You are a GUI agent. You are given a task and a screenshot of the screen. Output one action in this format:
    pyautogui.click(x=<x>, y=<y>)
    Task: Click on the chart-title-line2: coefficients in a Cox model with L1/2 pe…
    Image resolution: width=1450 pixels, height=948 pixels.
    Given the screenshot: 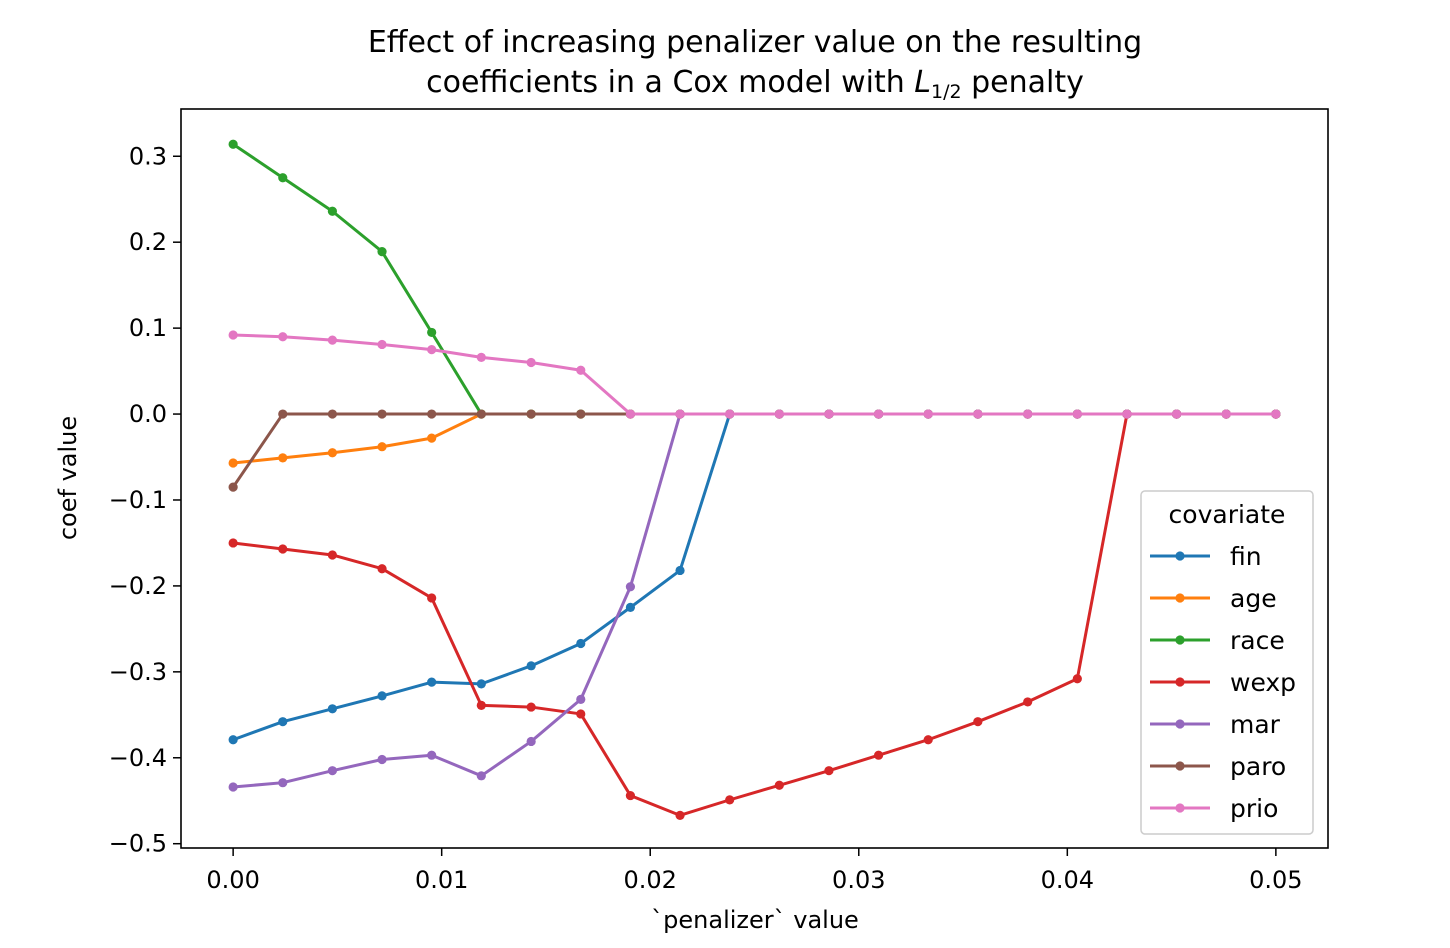 What is the action you would take?
    pyautogui.click(x=755, y=84)
    